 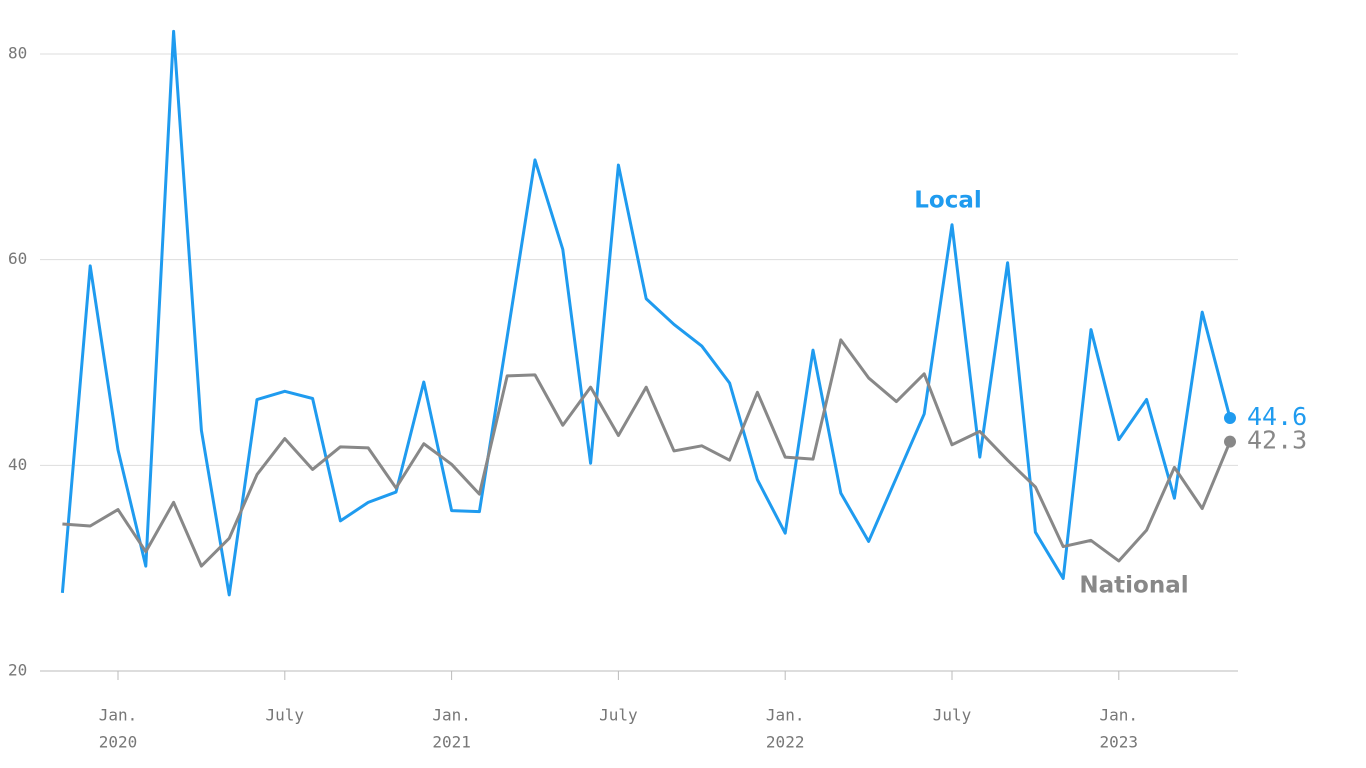 I want to click on x-tick-year: 2023, so click(x=1119, y=742).